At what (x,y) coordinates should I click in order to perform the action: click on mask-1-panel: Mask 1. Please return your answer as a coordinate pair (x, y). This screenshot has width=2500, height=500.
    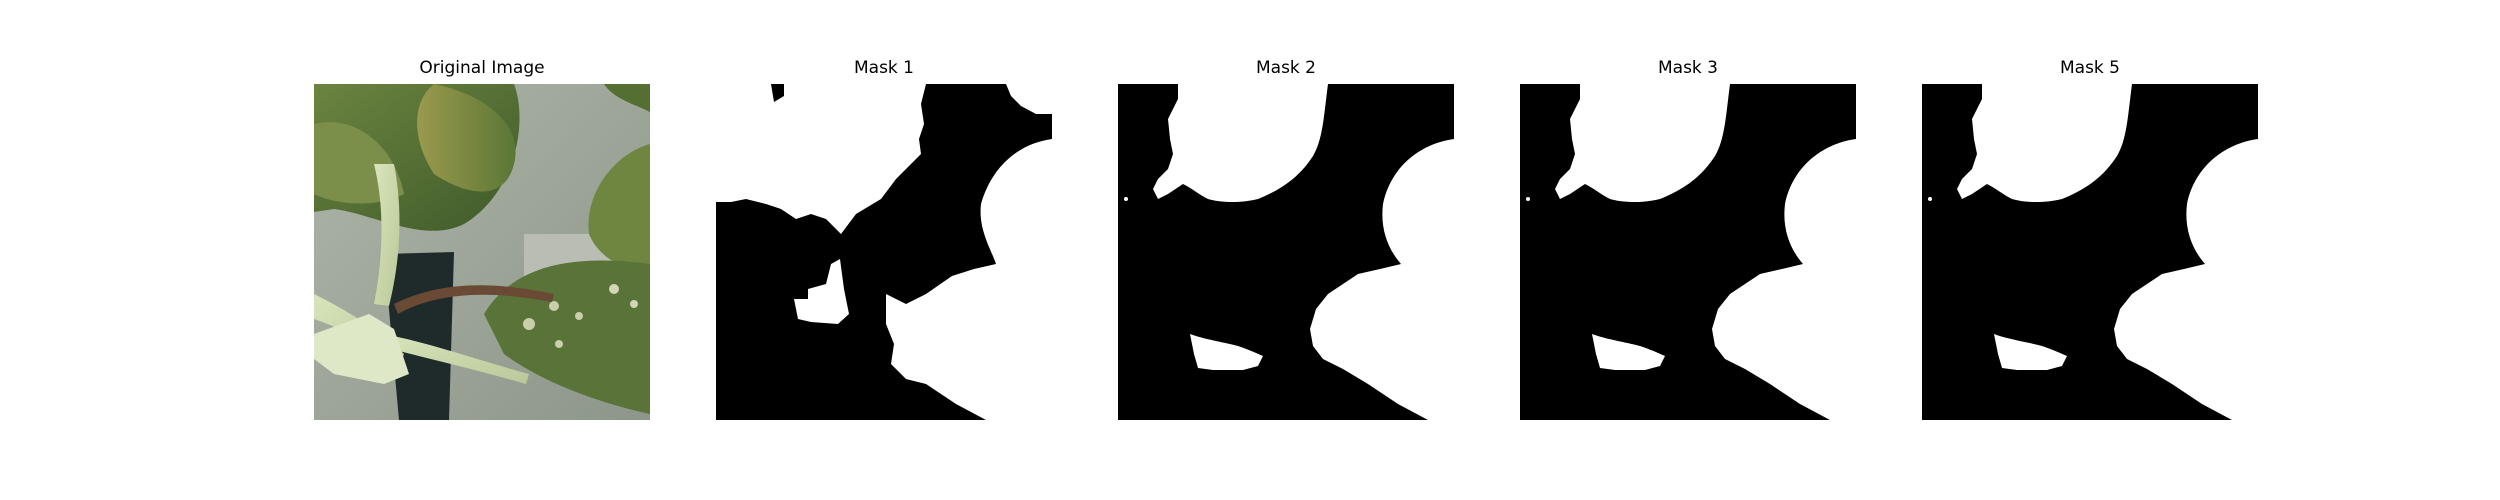
    Looking at the image, I should click on (884, 238).